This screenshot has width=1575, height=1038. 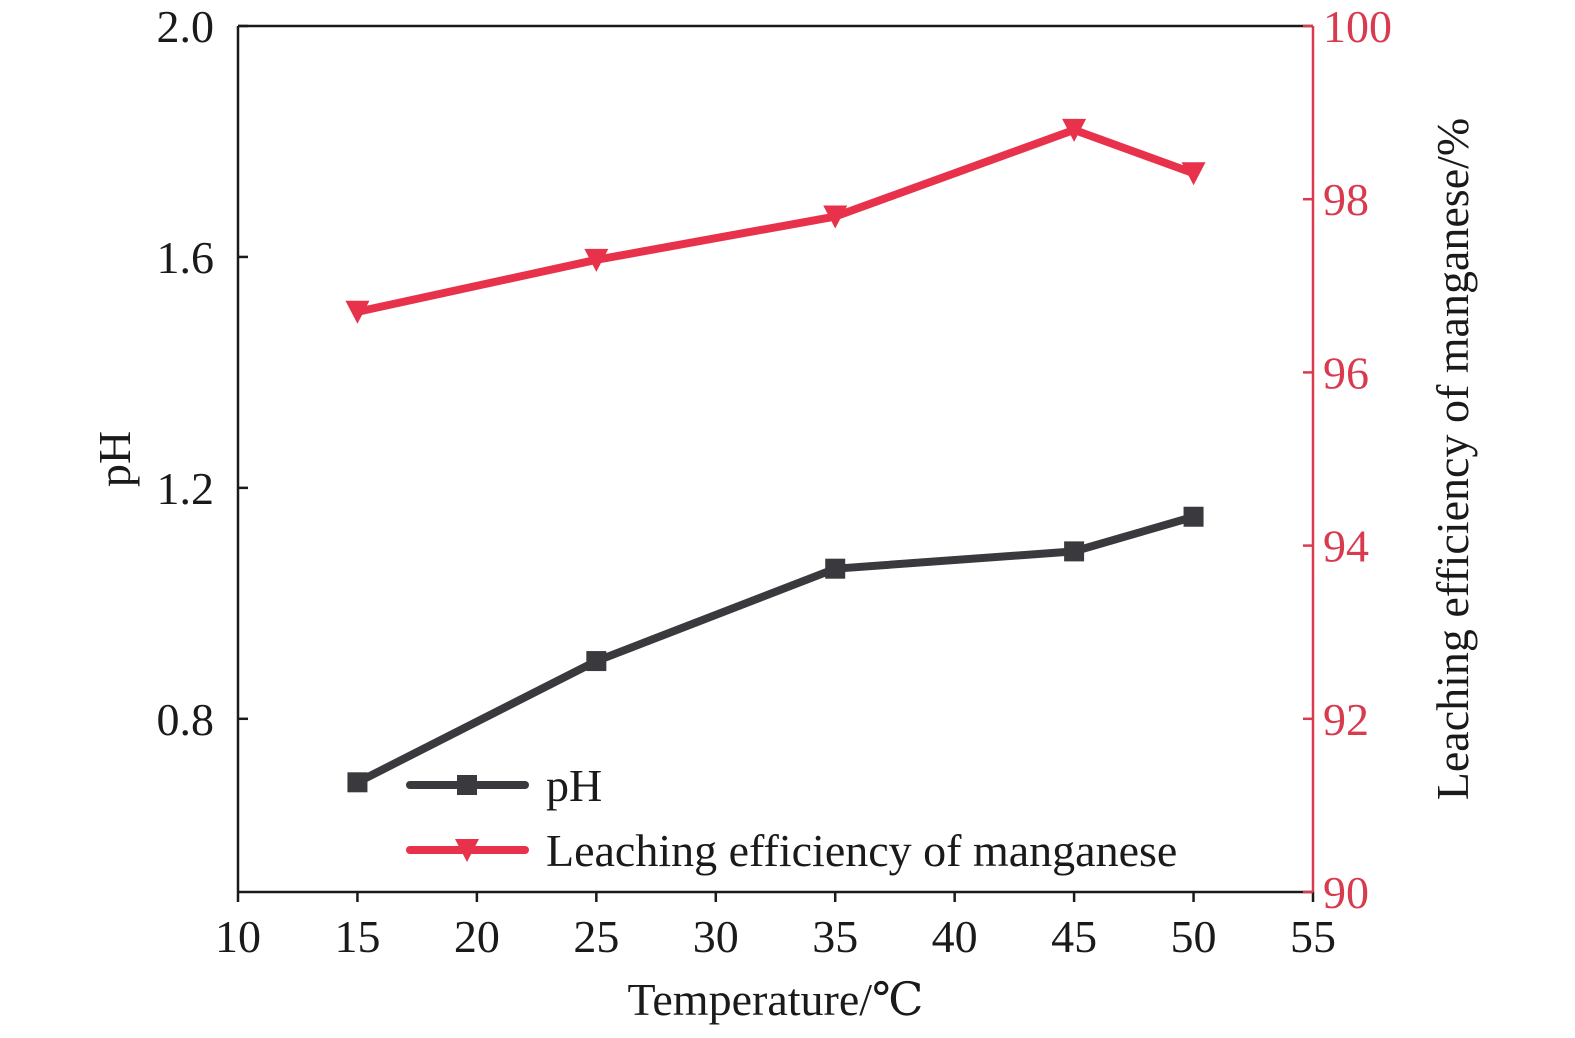 What do you see at coordinates (504, 785) in the screenshot?
I see `legend-item-ph: pH` at bounding box center [504, 785].